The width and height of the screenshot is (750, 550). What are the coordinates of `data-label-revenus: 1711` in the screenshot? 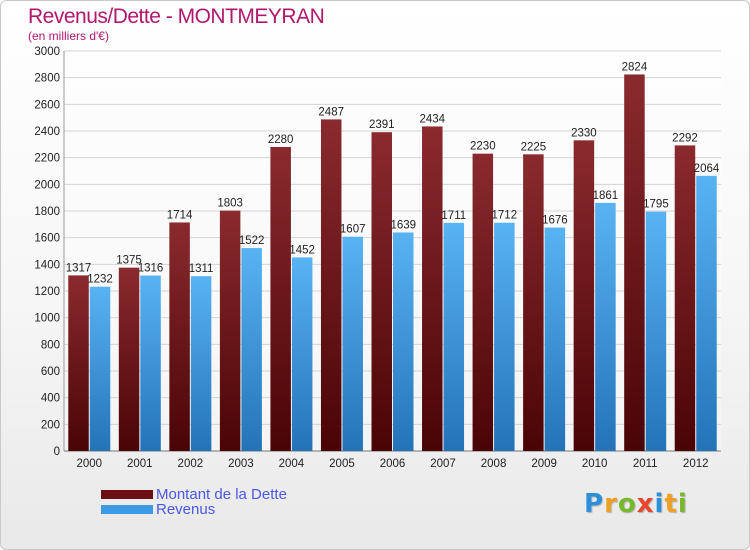 It's located at (453, 216).